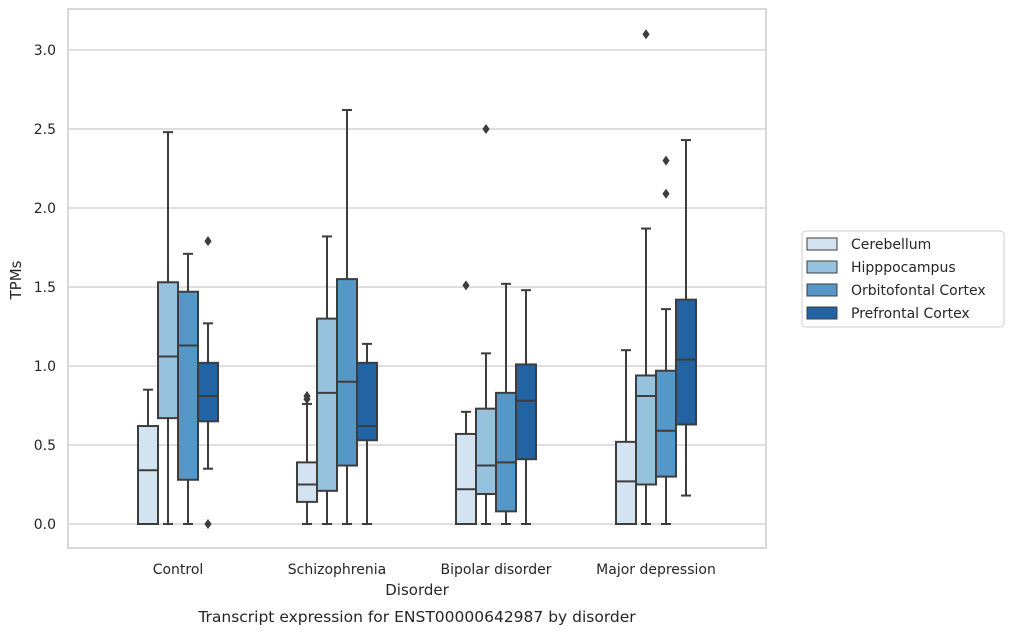 Image resolution: width=1014 pixels, height=634 pixels. I want to click on legend-label: Cerebellum, so click(891, 245).